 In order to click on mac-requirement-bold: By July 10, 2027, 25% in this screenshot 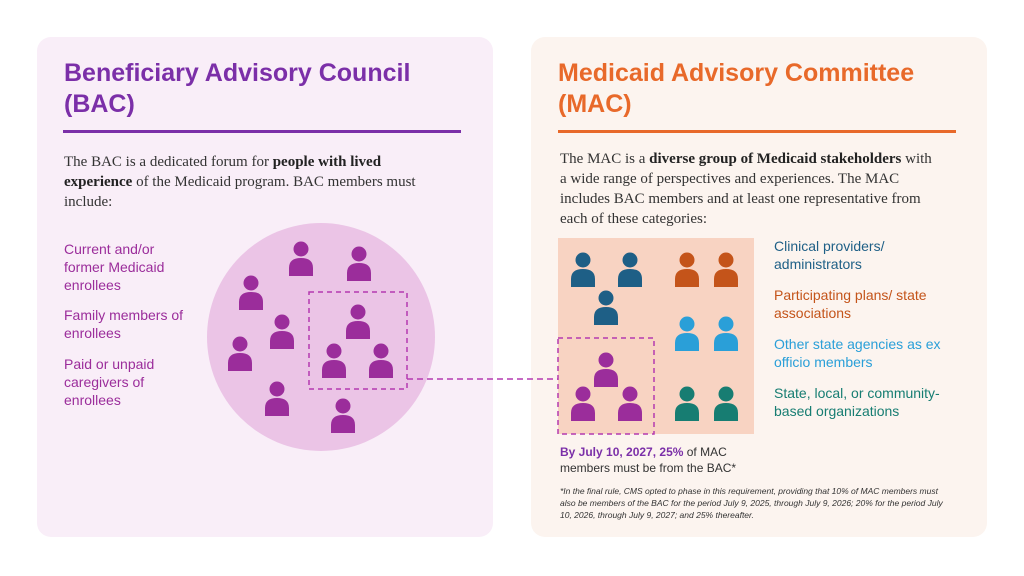, I will do `click(622, 452)`.